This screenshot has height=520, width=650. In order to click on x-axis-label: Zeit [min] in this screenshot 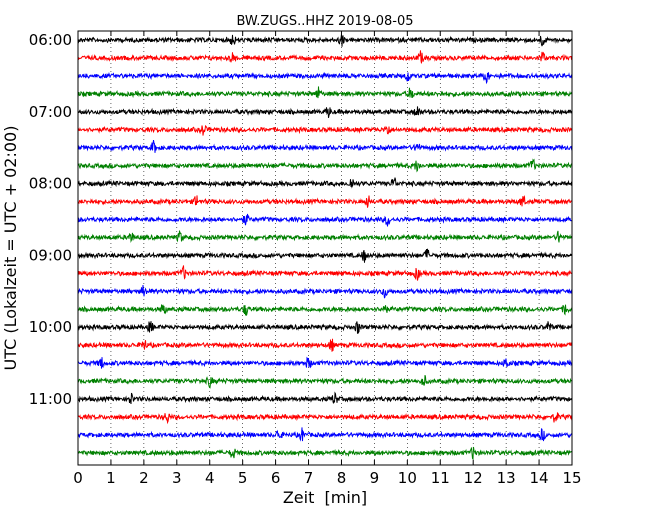, I will do `click(325, 497)`.